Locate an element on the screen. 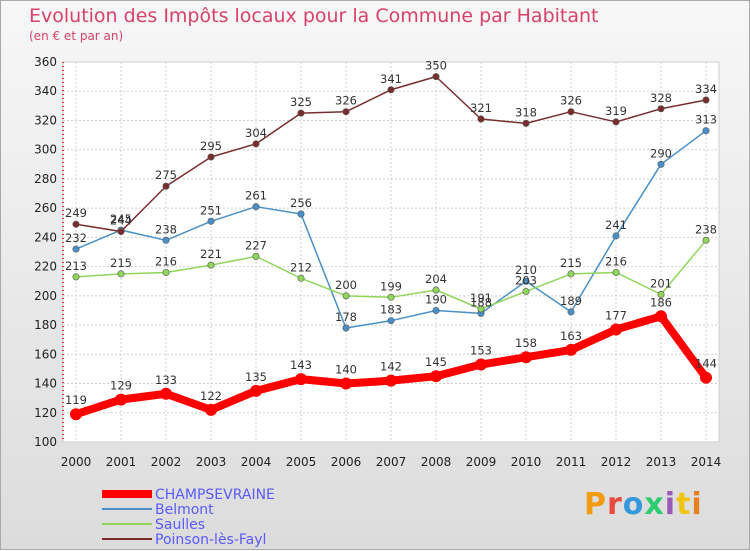 The width and height of the screenshot is (750, 551). y-tick-label: 160 is located at coordinates (45, 354).